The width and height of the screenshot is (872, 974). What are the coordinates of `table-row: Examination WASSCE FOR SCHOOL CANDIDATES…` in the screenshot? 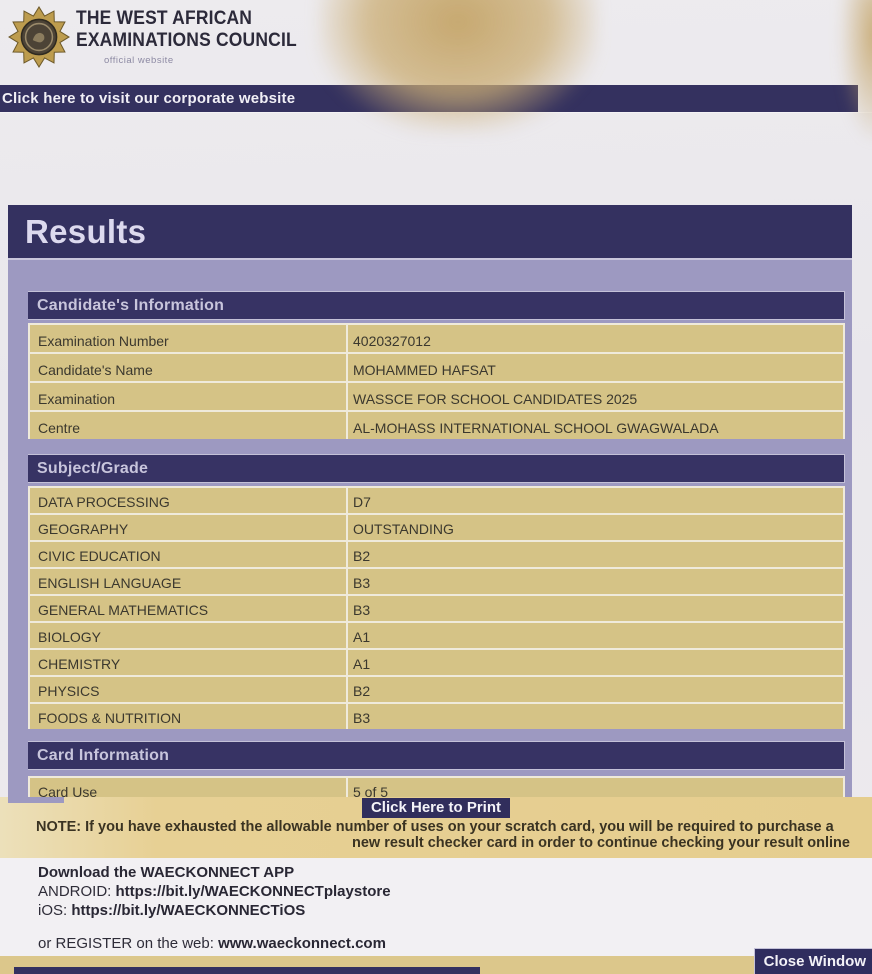 It's located at (436, 396).